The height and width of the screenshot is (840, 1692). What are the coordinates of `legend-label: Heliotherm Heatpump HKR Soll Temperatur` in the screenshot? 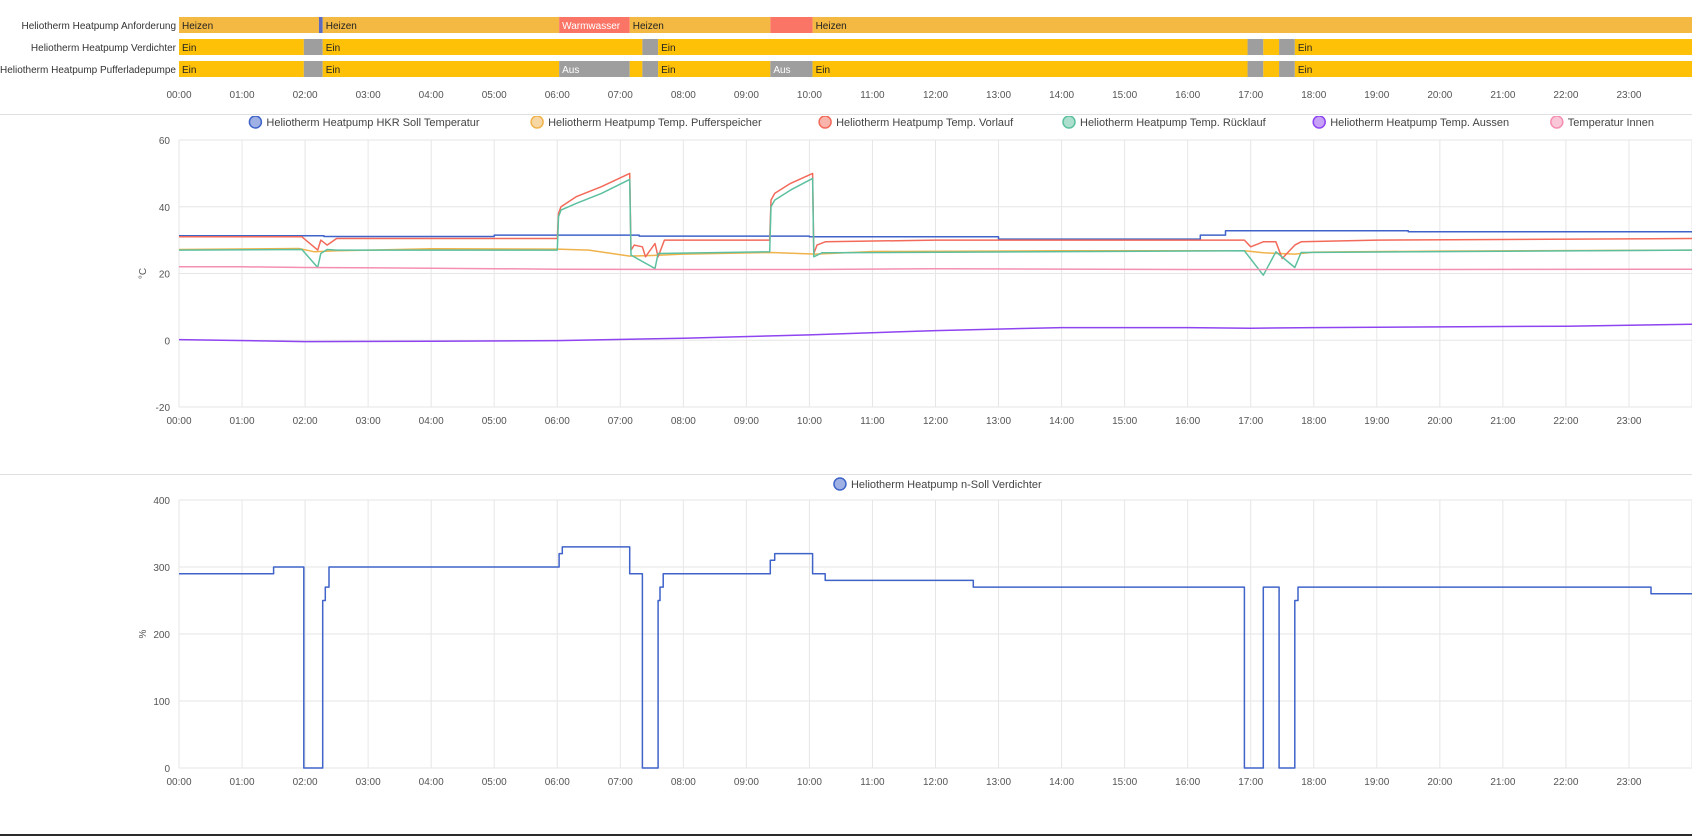 It's located at (372, 123).